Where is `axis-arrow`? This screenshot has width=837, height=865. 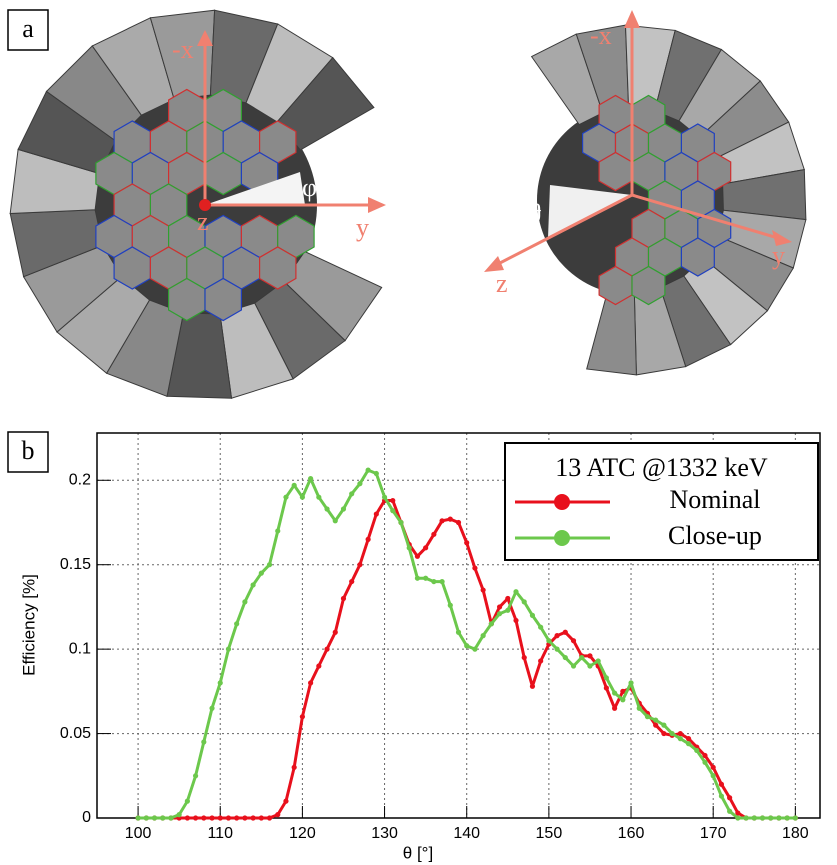
axis-arrow is located at coordinates (565, 229).